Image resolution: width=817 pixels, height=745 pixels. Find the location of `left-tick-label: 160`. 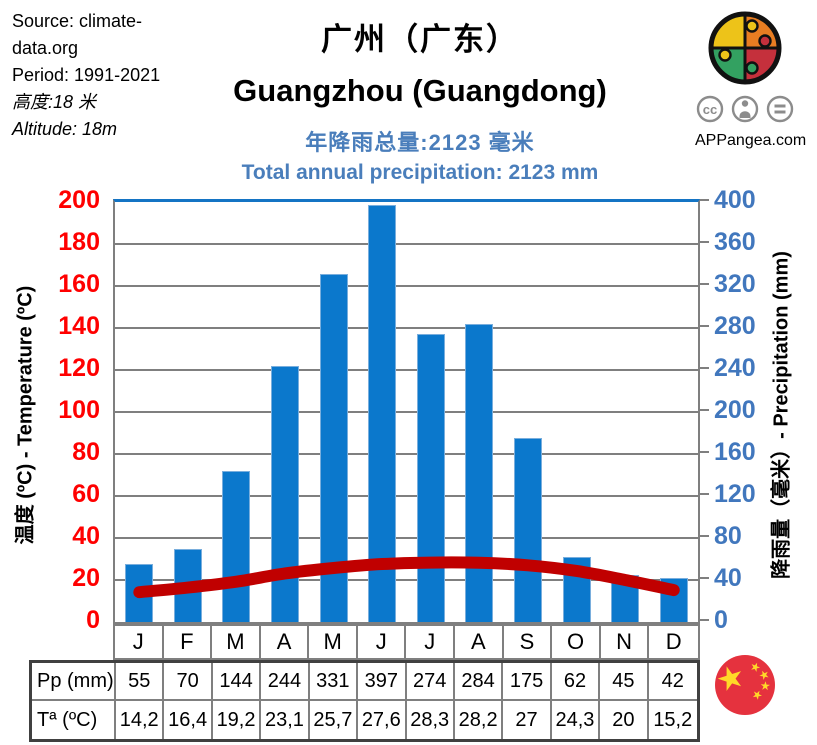

left-tick-label: 160 is located at coordinates (79, 284).